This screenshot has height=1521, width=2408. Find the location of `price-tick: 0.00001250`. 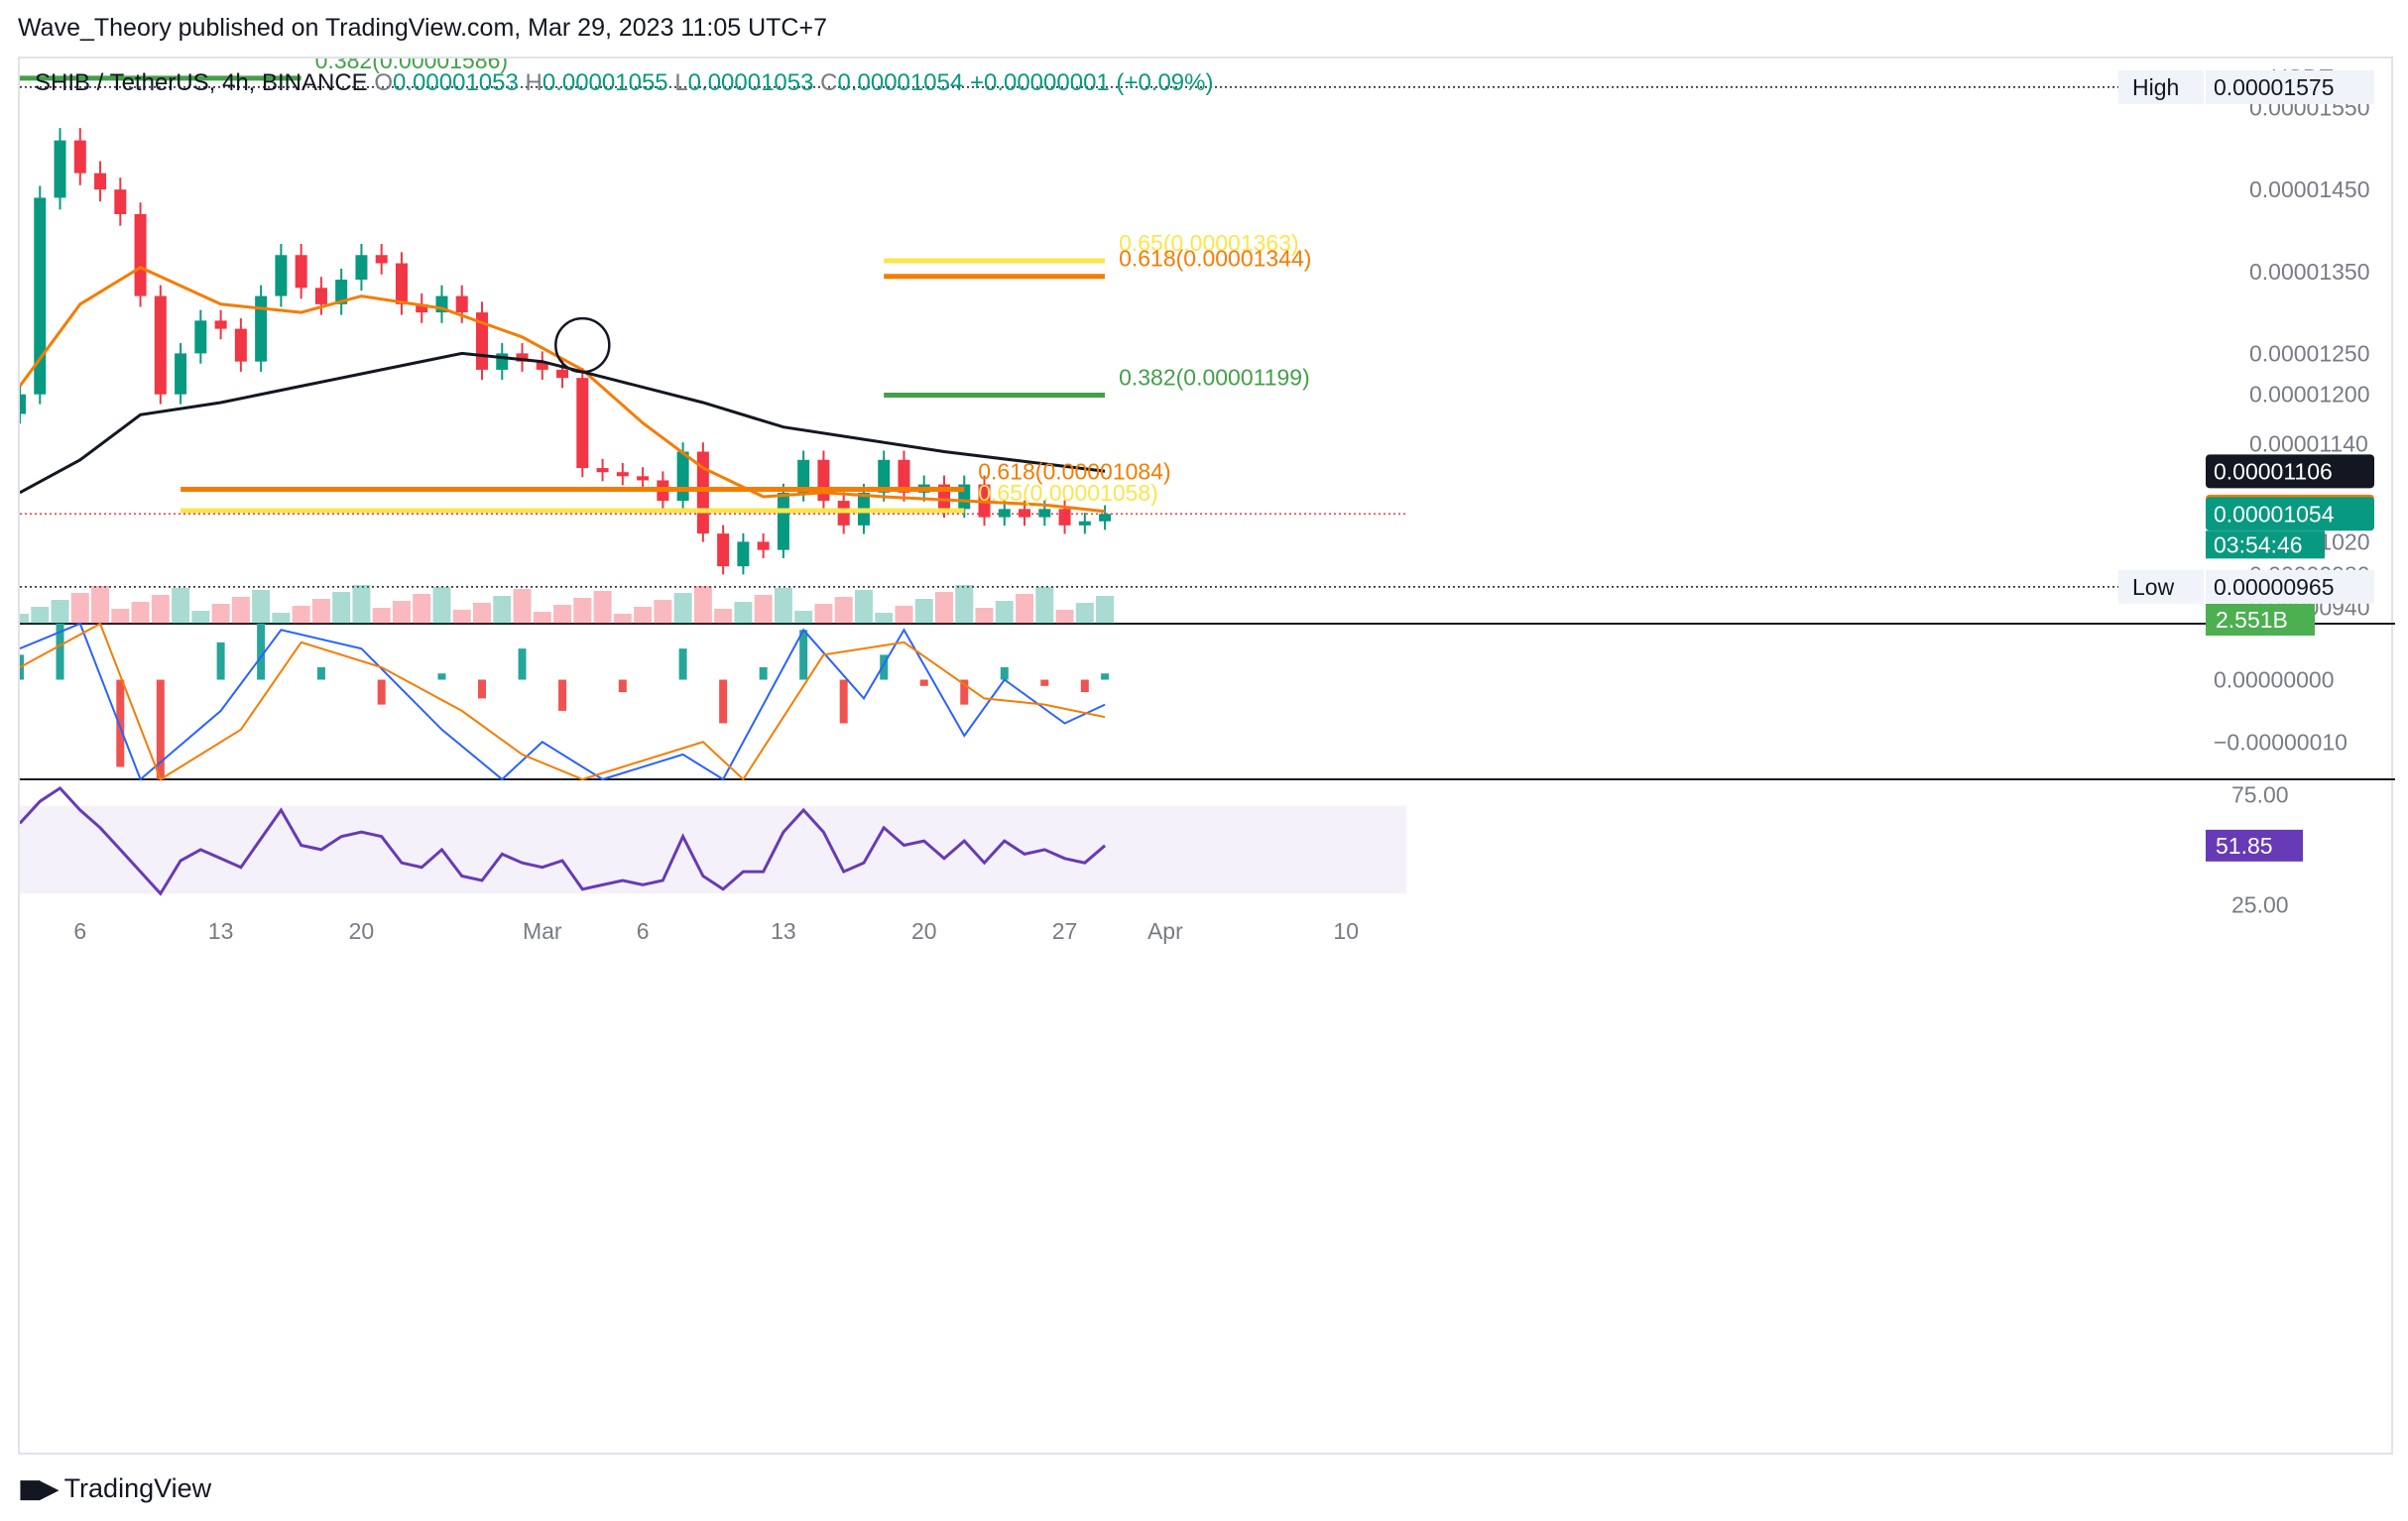

price-tick: 0.00001250 is located at coordinates (2310, 353).